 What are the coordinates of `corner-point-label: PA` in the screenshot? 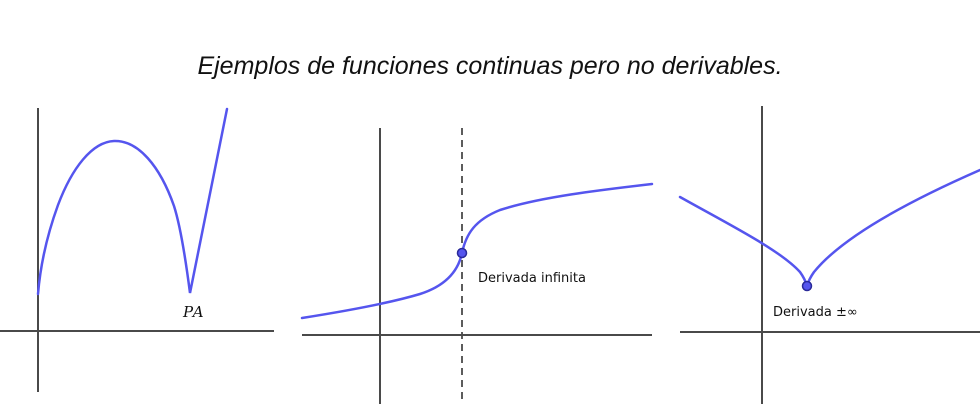 It's located at (193, 312).